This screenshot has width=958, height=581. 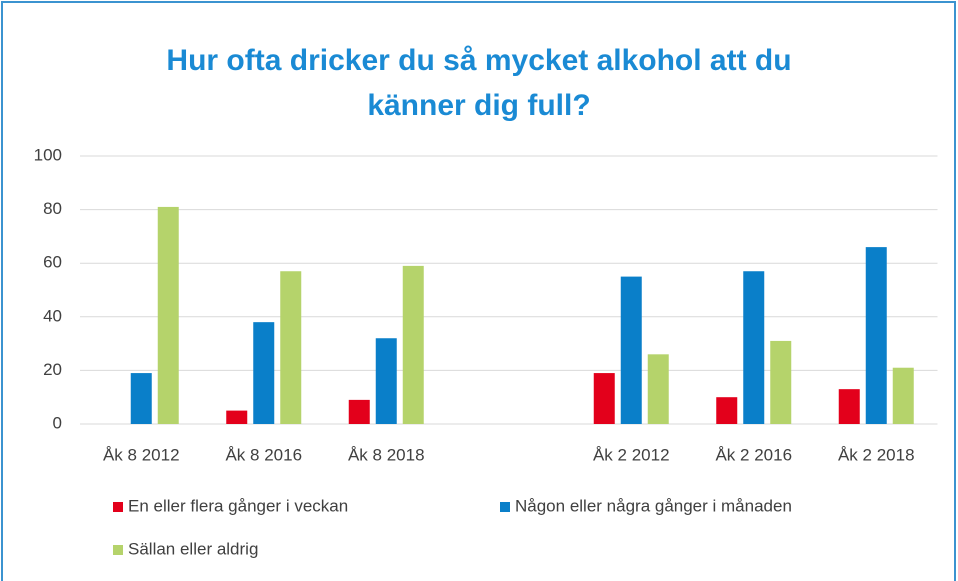 What do you see at coordinates (653, 505) in the screenshot?
I see `legend-label: Någon eller några gånger i månaden` at bounding box center [653, 505].